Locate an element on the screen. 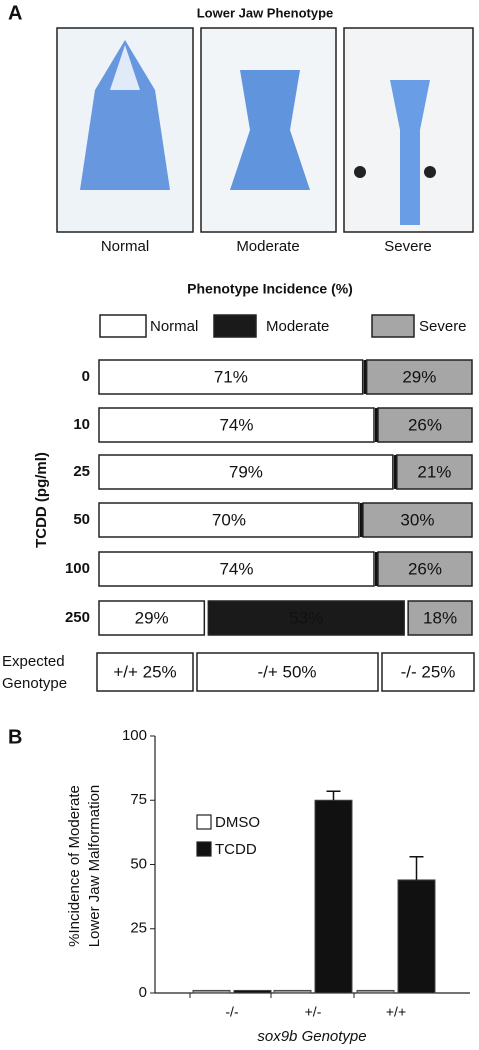 The height and width of the screenshot is (1050, 479). value-label: 18% is located at coordinates (440, 617).